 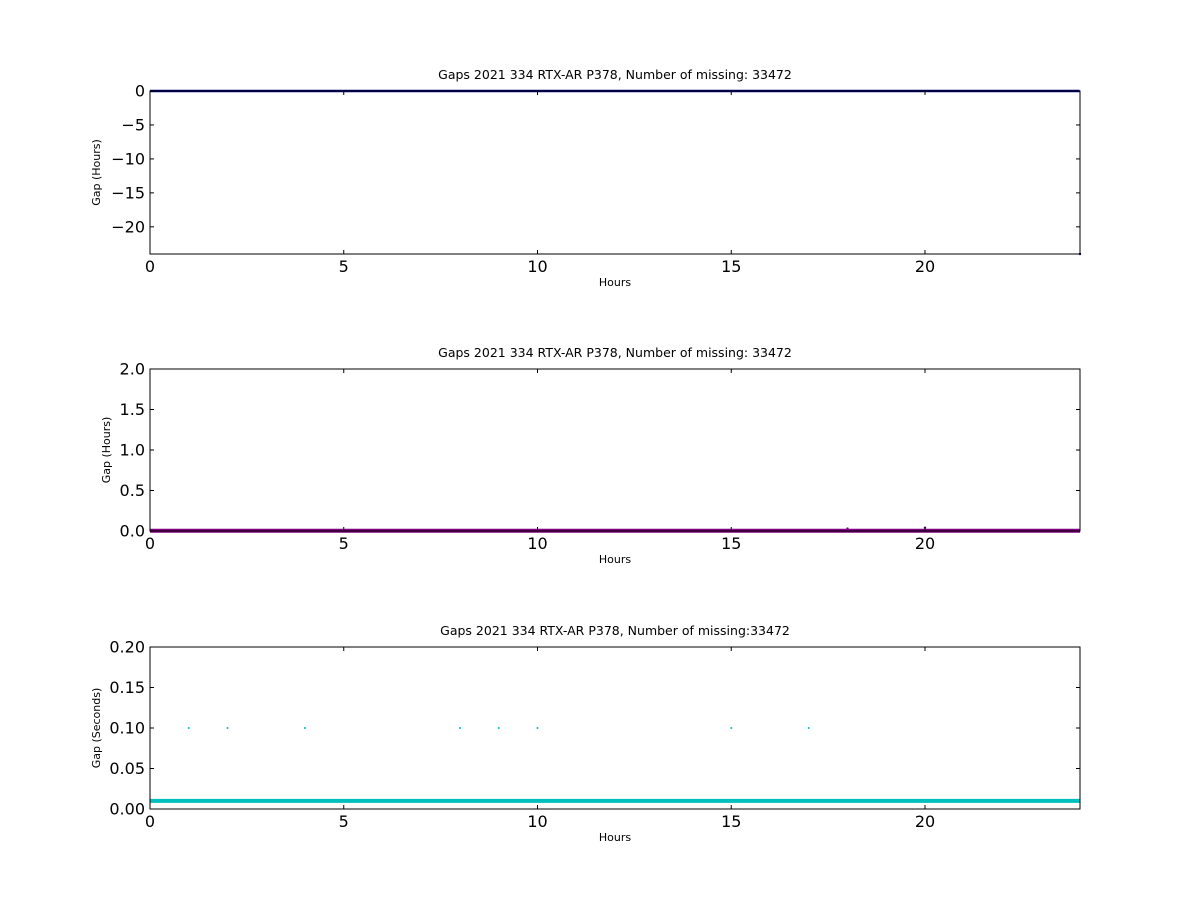 I want to click on y-tick-label: 0.20, so click(x=127, y=647).